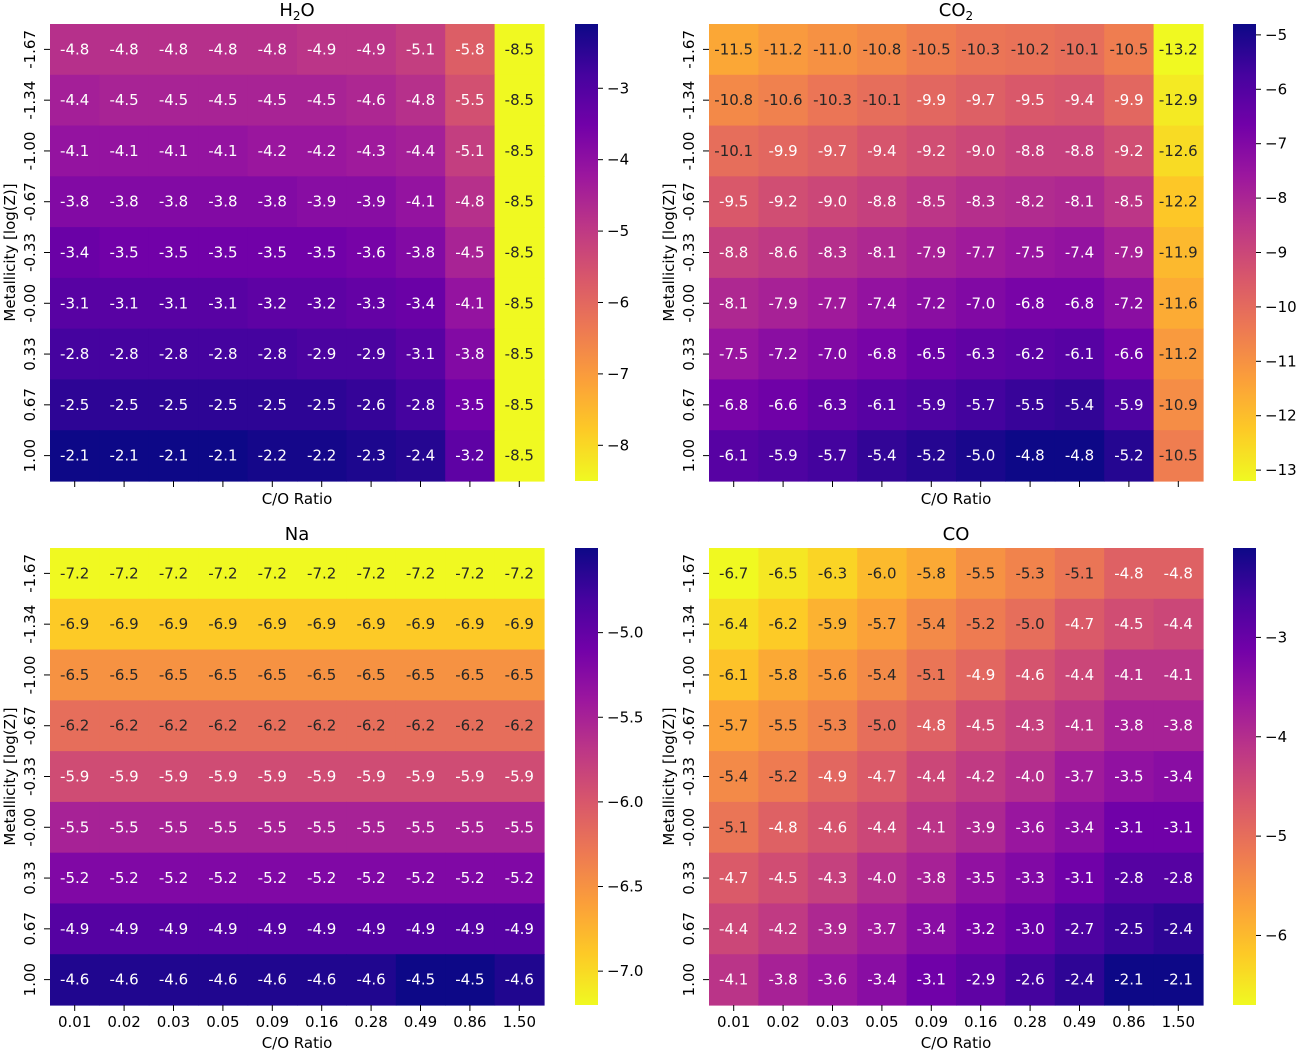  What do you see at coordinates (1178, 49) in the screenshot?
I see `heatmap-cell-label: -13.2` at bounding box center [1178, 49].